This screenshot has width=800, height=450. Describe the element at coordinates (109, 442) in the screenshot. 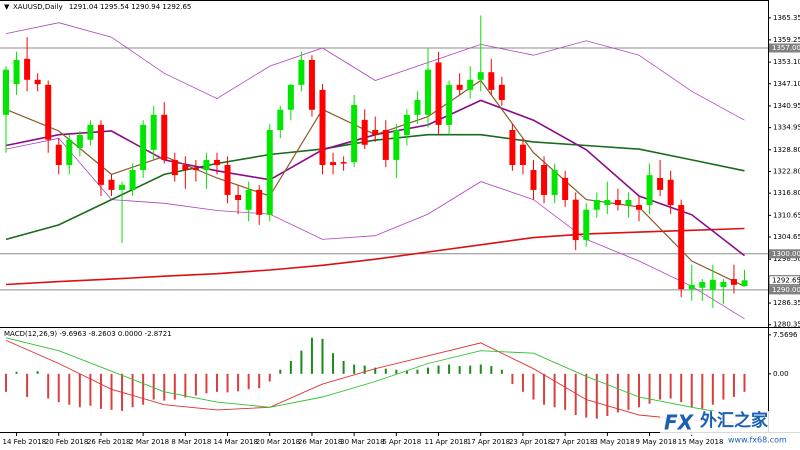

I see `x-tick-label: 26 Feb 2018` at that location.